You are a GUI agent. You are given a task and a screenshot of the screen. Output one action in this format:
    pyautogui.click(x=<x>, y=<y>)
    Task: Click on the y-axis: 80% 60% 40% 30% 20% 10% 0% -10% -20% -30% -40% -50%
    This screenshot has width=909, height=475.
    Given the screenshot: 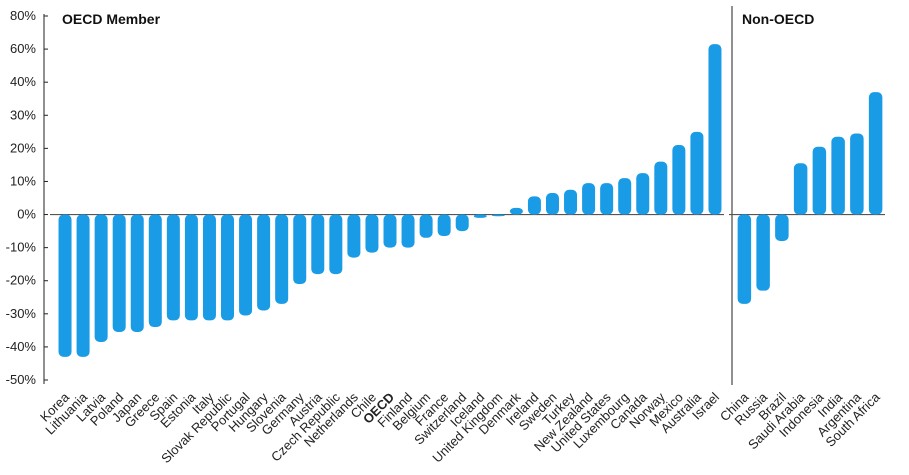 What is the action you would take?
    pyautogui.click(x=27, y=197)
    